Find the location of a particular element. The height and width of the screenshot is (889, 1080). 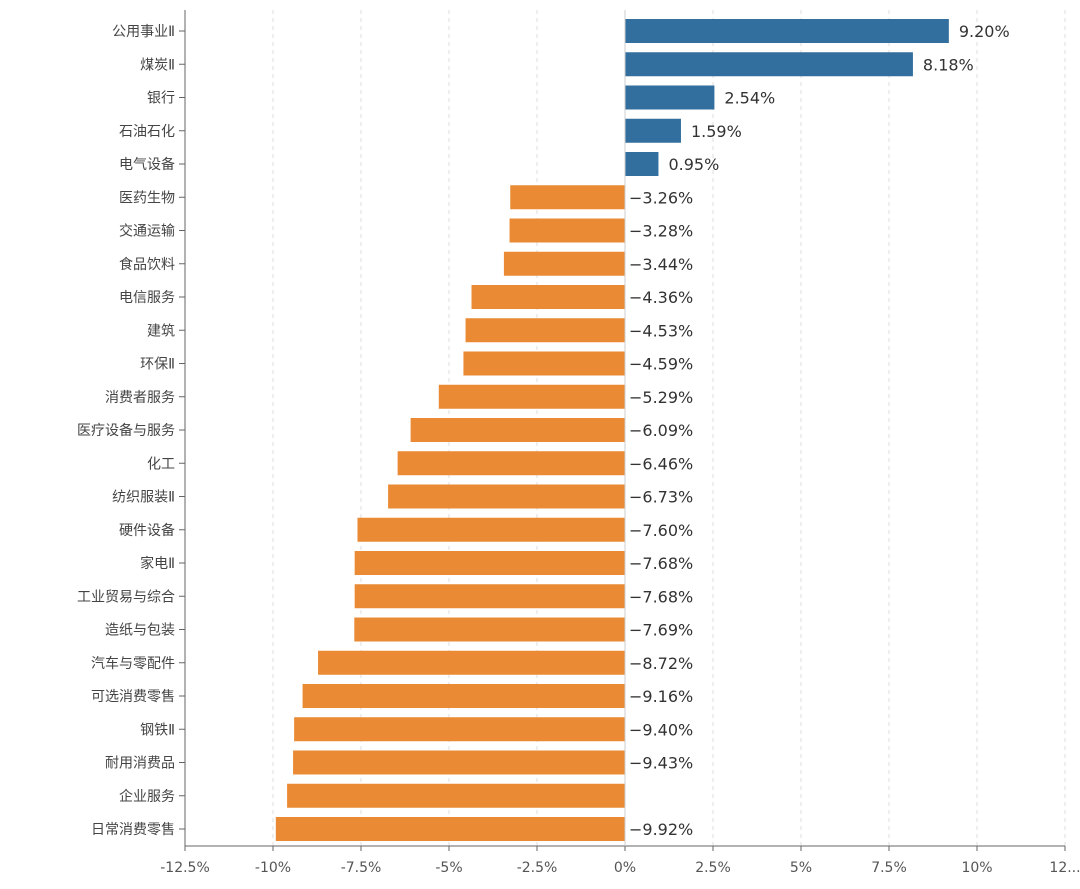

category-label: 环保Ⅱ is located at coordinates (157, 365).